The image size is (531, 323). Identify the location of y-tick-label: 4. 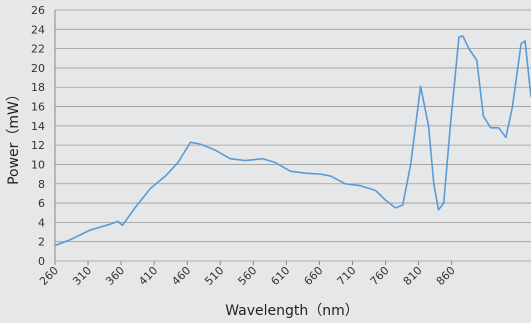
(41, 222).